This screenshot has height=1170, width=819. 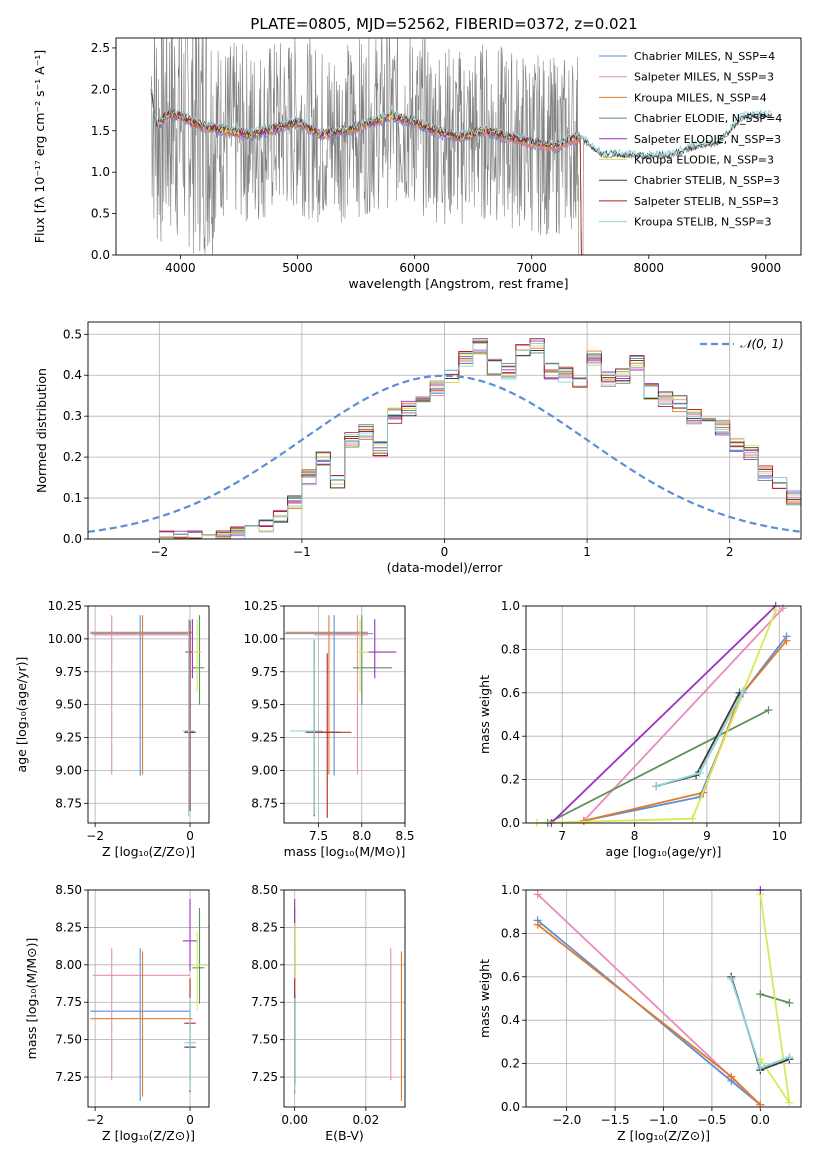 I want to click on histogram-series, so click(x=480, y=440).